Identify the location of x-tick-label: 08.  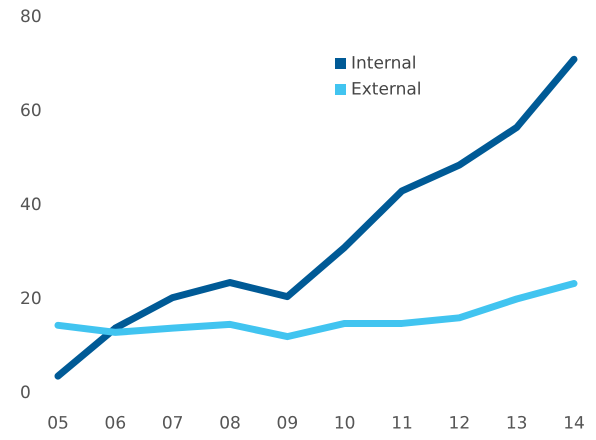
(230, 424).